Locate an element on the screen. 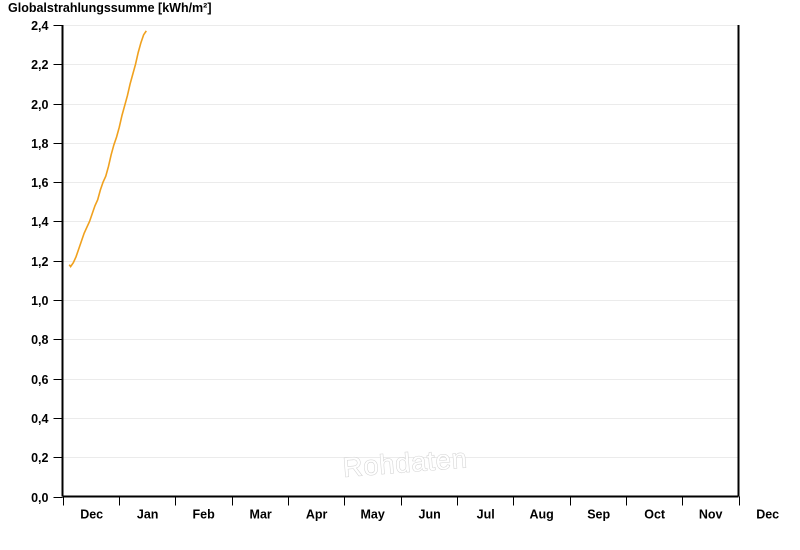 The width and height of the screenshot is (800, 550). x-tick-label: Jun is located at coordinates (430, 515).